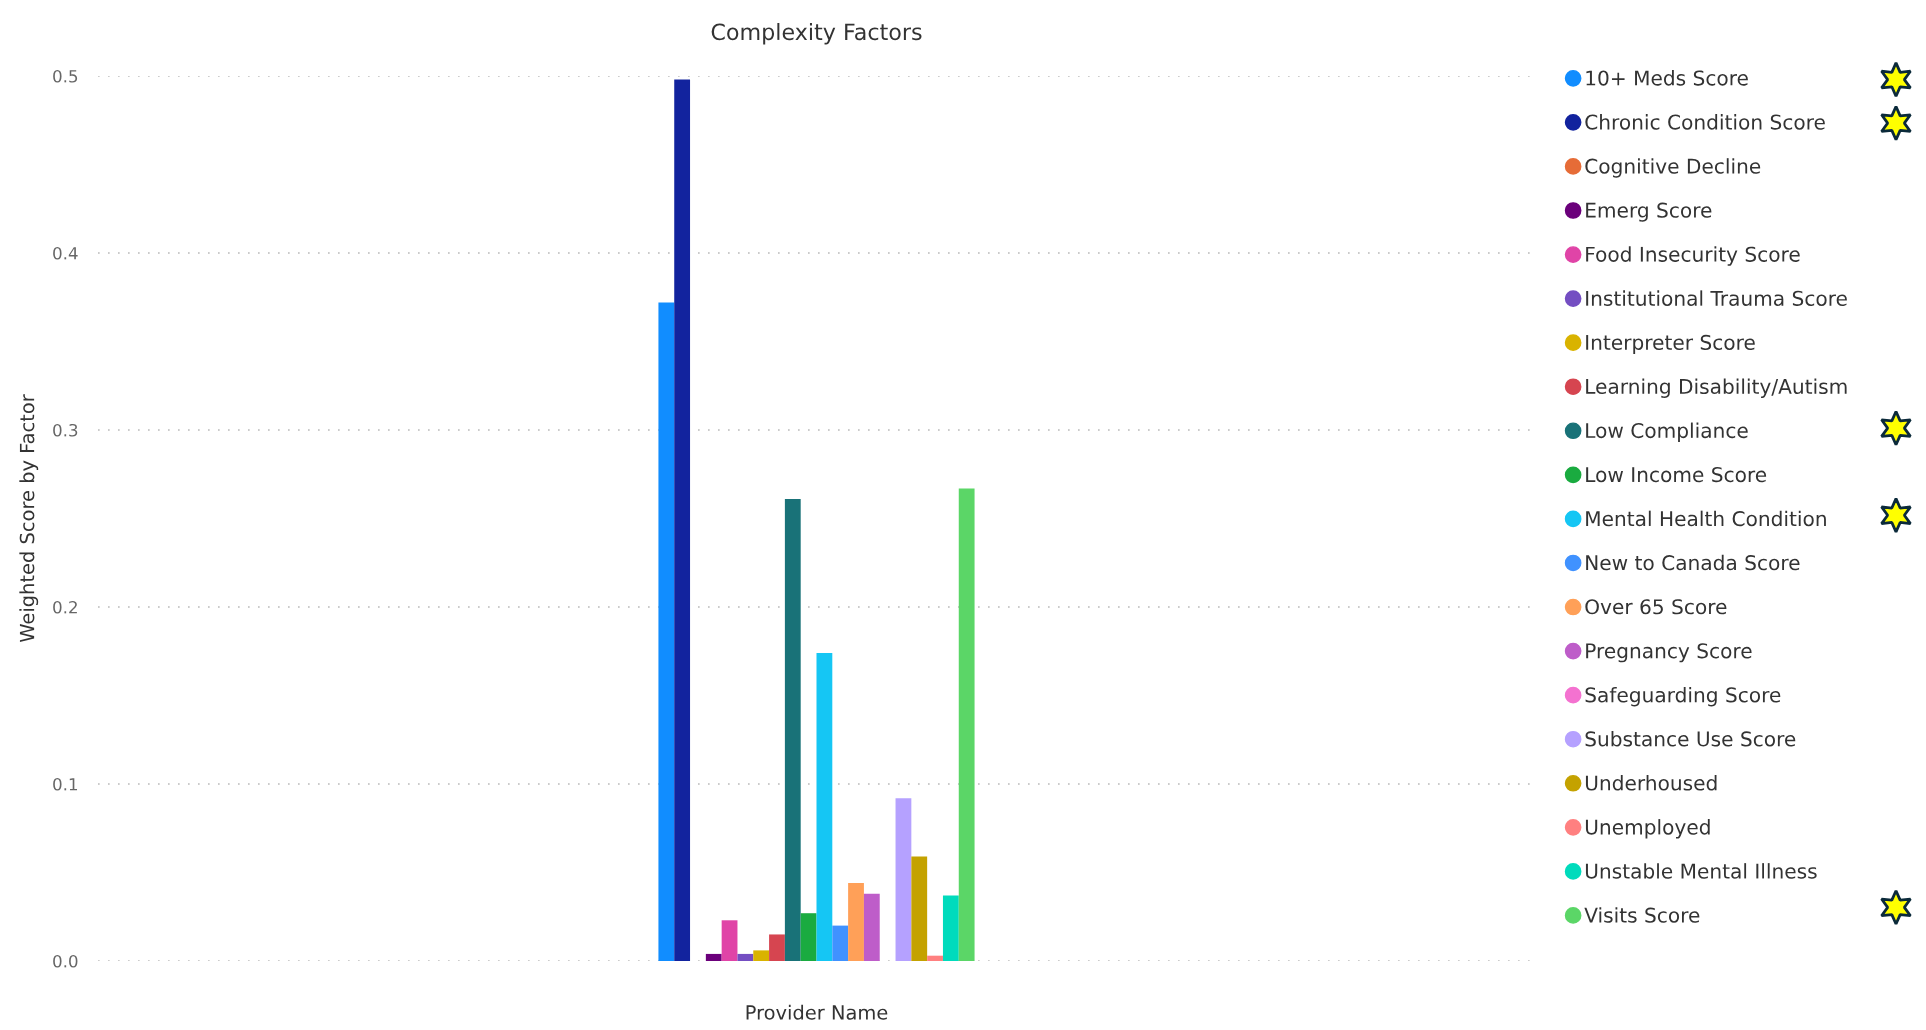 The image size is (1926, 1030). What do you see at coordinates (65, 253) in the screenshot?
I see `y-tick-label: 0.4` at bounding box center [65, 253].